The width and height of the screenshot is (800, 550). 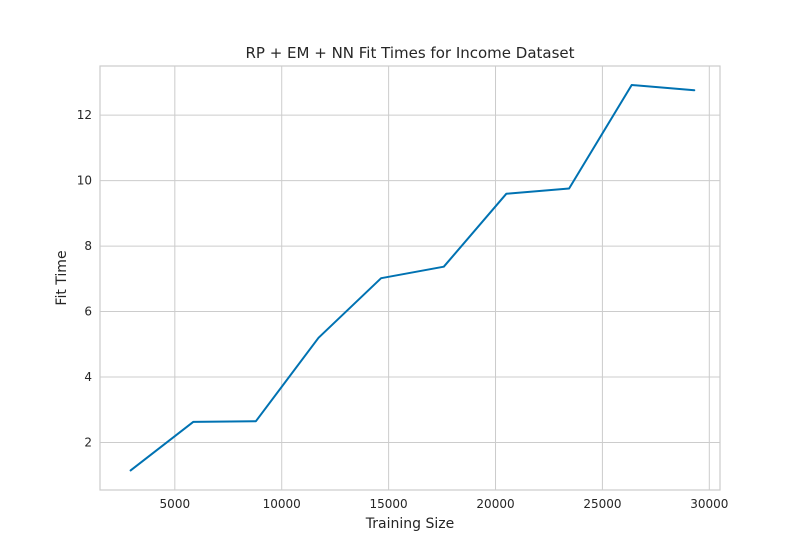 What do you see at coordinates (88, 377) in the screenshot?
I see `y-tick-label: 4` at bounding box center [88, 377].